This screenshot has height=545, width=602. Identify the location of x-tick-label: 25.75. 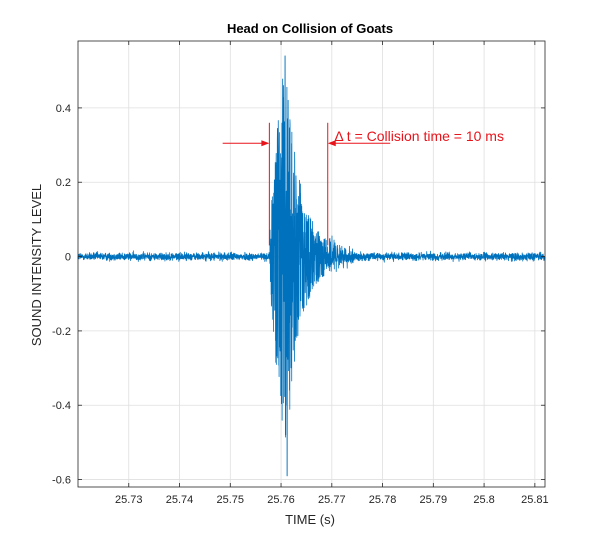
(231, 500).